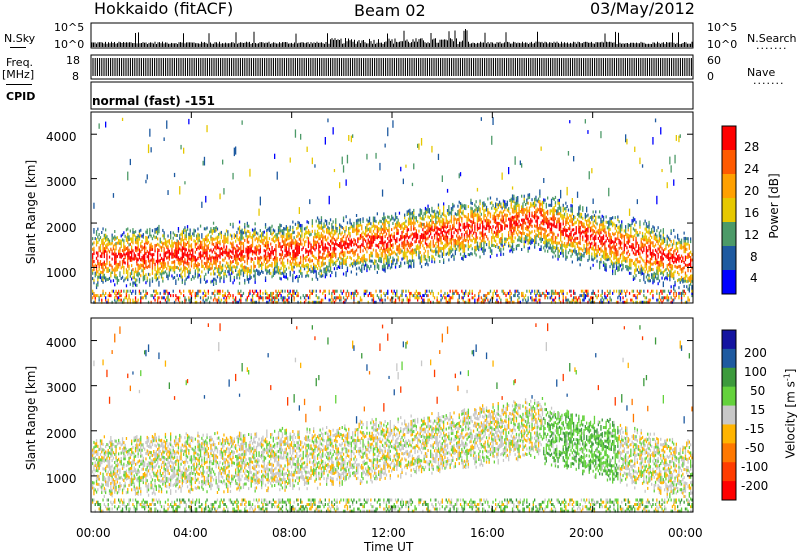 The height and width of the screenshot is (554, 800). I want to click on station-title: Hokkaido (fitACF), so click(164, 9).